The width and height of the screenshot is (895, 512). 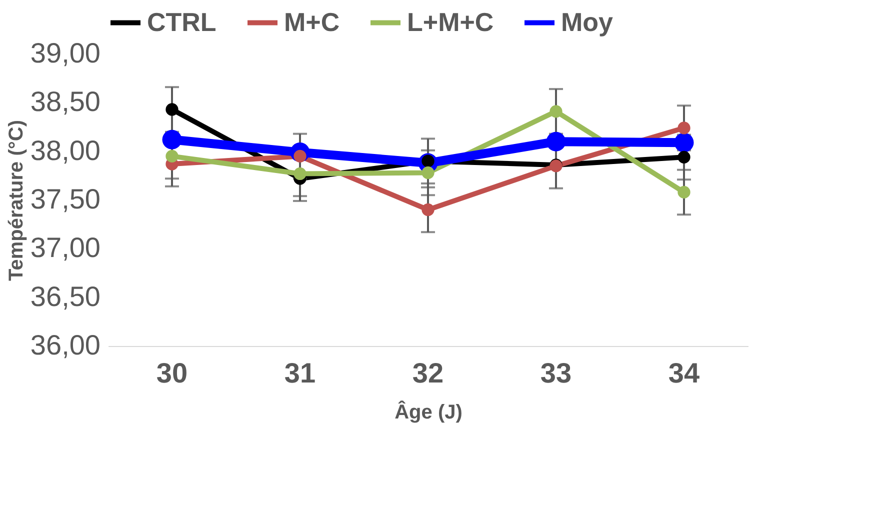 I want to click on y-tick-label: 36,00, so click(x=65, y=345).